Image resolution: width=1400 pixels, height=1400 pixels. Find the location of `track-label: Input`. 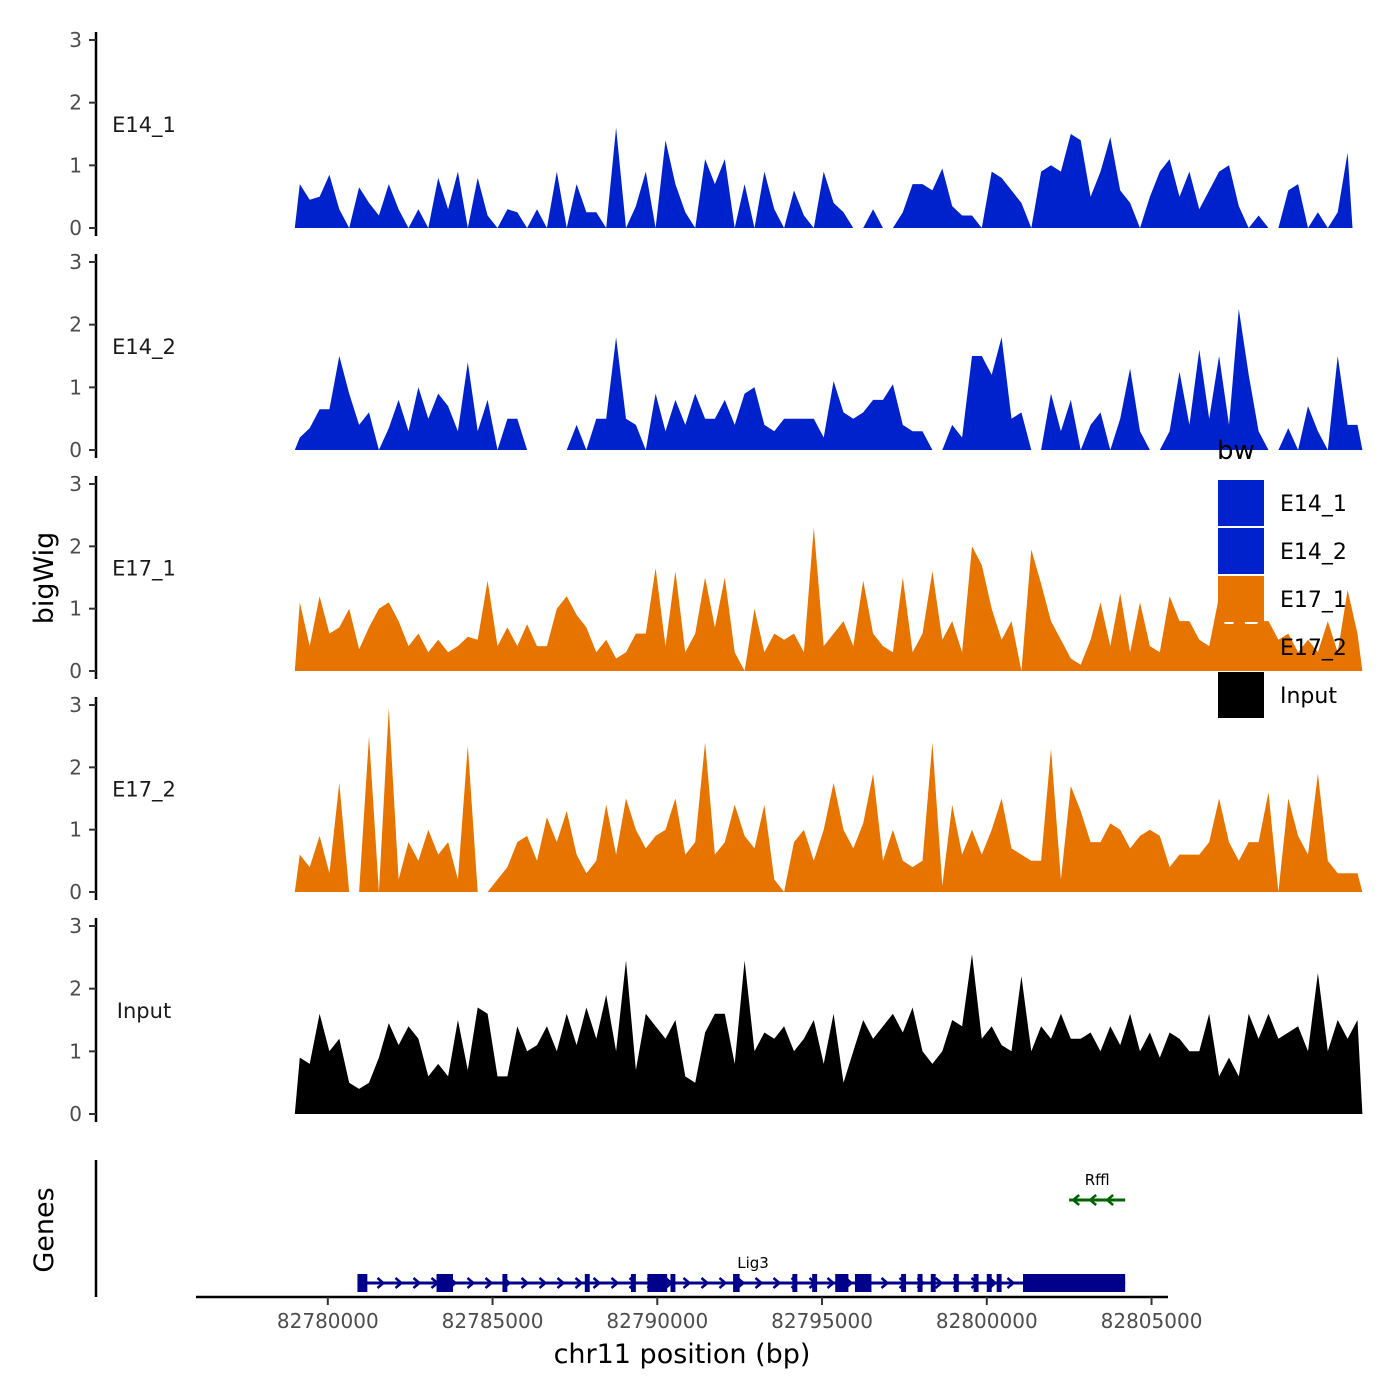

track-label: Input is located at coordinates (144, 1011).